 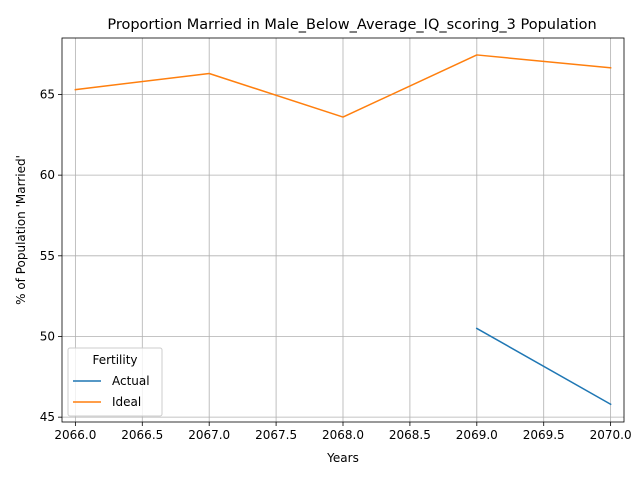 I want to click on y-tick-label: 45, so click(x=47, y=417).